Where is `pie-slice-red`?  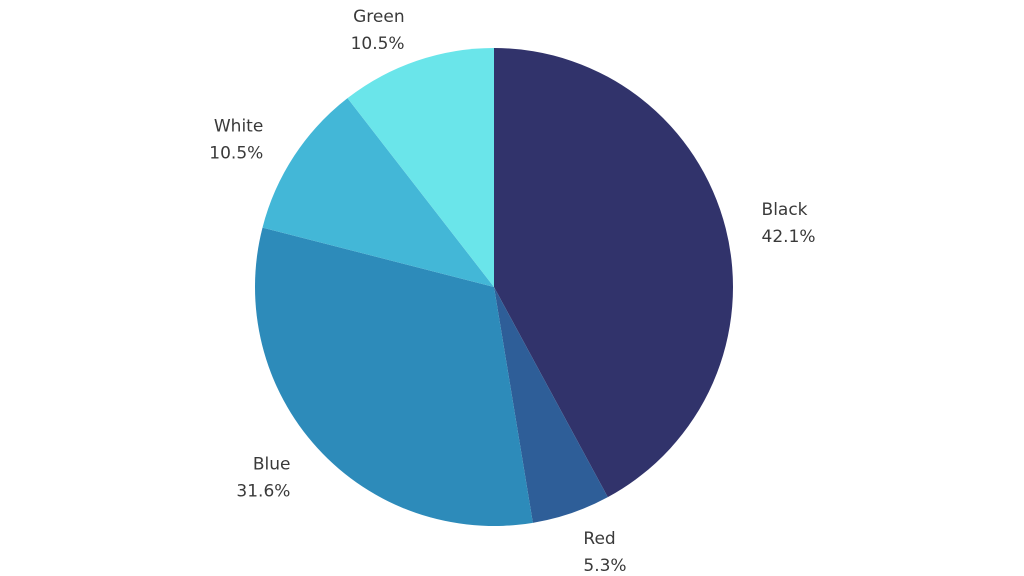 pie-slice-red is located at coordinates (551, 405).